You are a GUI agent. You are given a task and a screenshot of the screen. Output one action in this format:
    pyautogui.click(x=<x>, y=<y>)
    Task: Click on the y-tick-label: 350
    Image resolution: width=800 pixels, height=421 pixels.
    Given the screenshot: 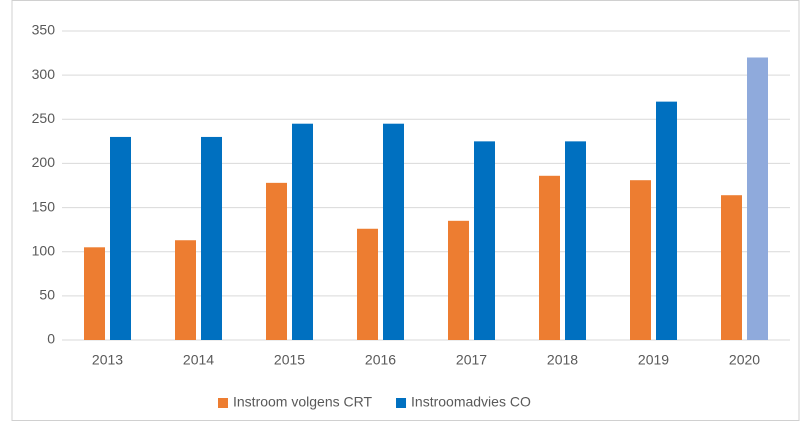 What is the action you would take?
    pyautogui.click(x=44, y=30)
    